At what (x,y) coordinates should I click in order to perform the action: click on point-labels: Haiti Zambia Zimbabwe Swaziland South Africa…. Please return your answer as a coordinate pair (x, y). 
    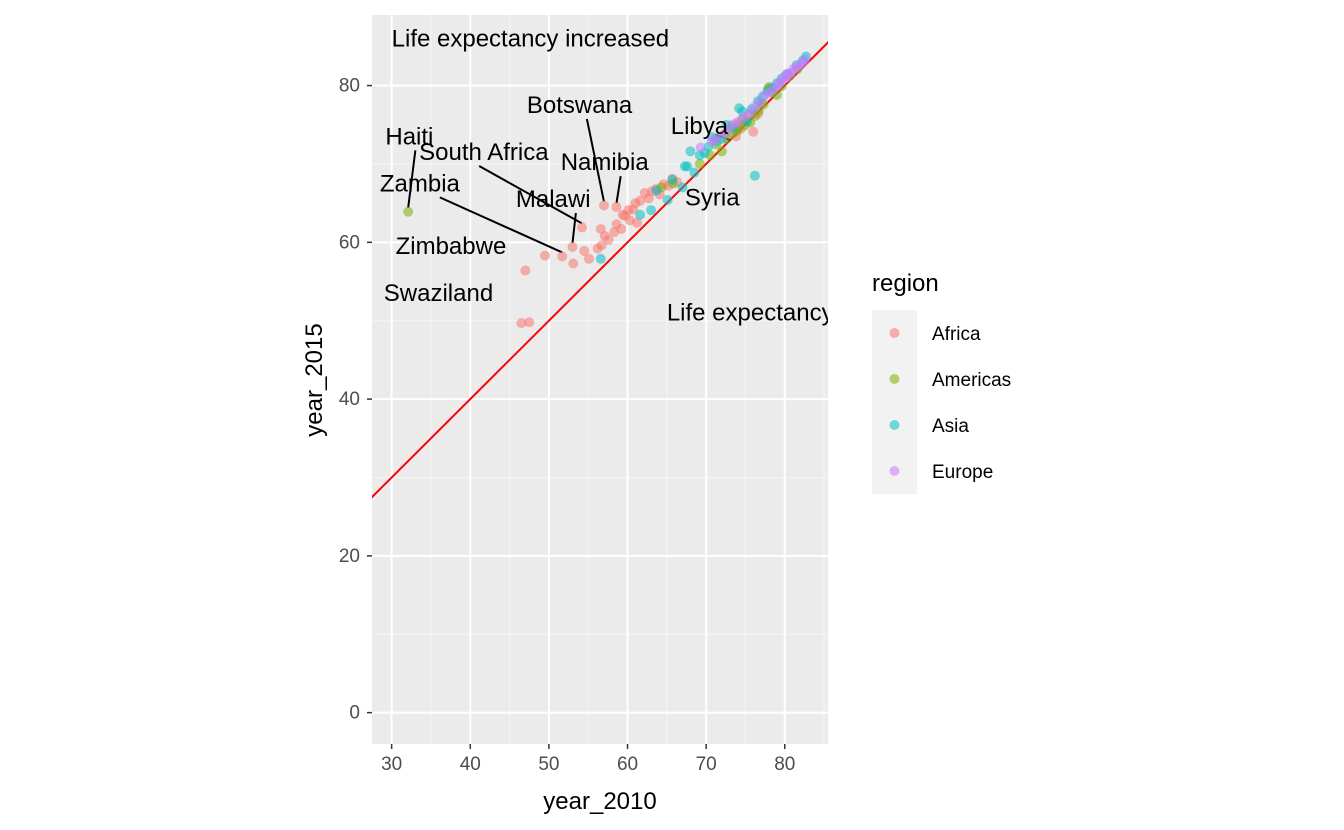
    Looking at the image, I should click on (560, 199).